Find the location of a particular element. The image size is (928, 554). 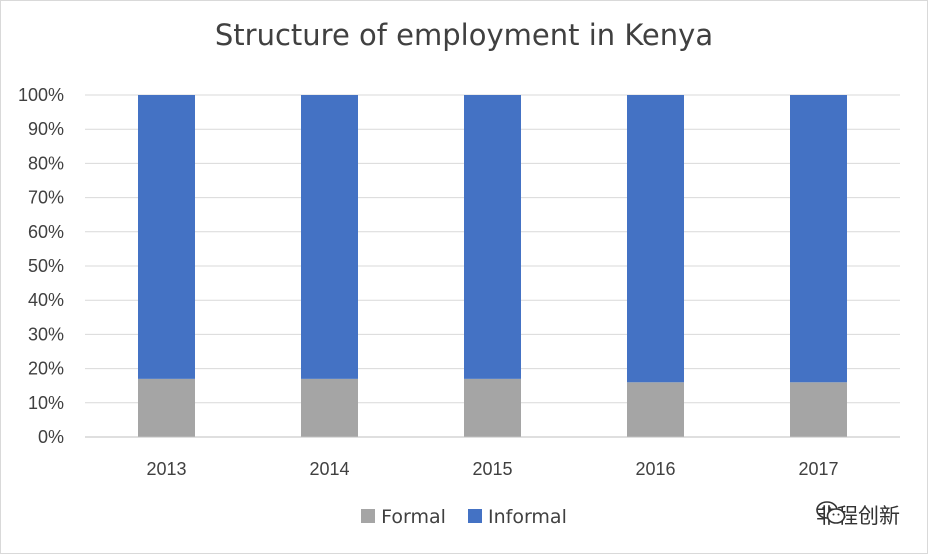

legend-item-informal: Informal is located at coordinates (517, 517).